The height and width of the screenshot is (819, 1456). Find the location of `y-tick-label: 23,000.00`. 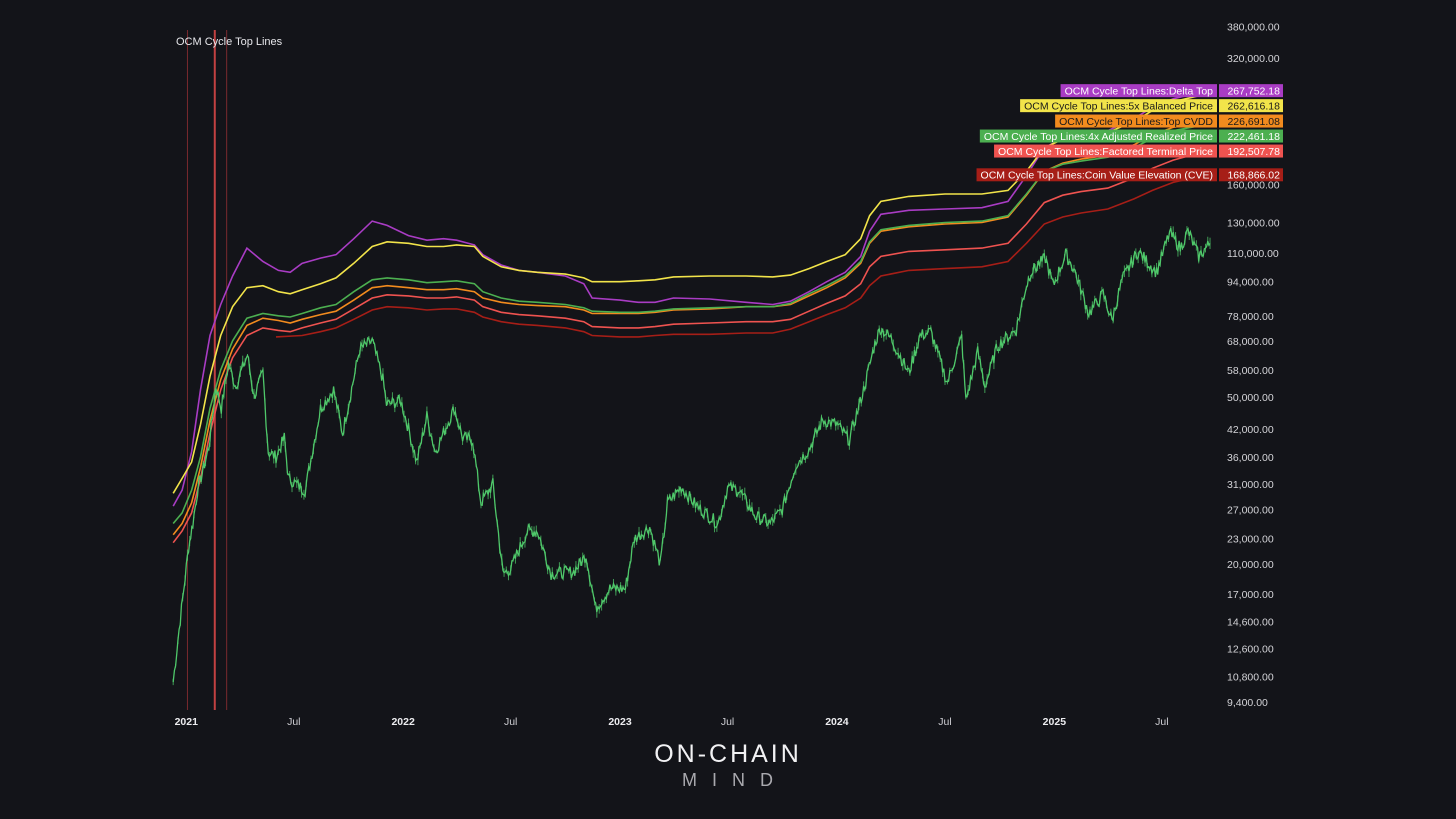

y-tick-label: 23,000.00 is located at coordinates (1250, 540).